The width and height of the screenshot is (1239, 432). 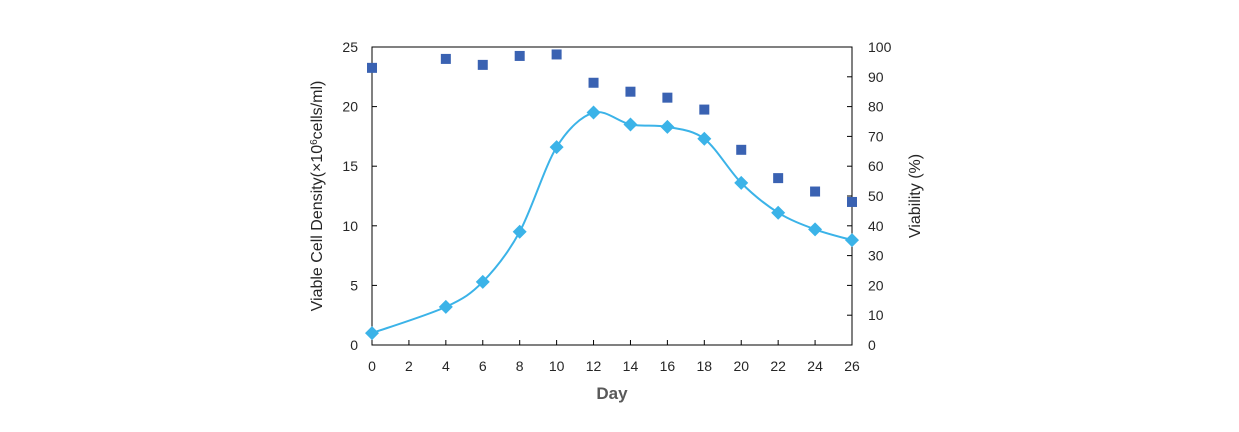 I want to click on y-right-tick-label: 90, so click(x=876, y=77).